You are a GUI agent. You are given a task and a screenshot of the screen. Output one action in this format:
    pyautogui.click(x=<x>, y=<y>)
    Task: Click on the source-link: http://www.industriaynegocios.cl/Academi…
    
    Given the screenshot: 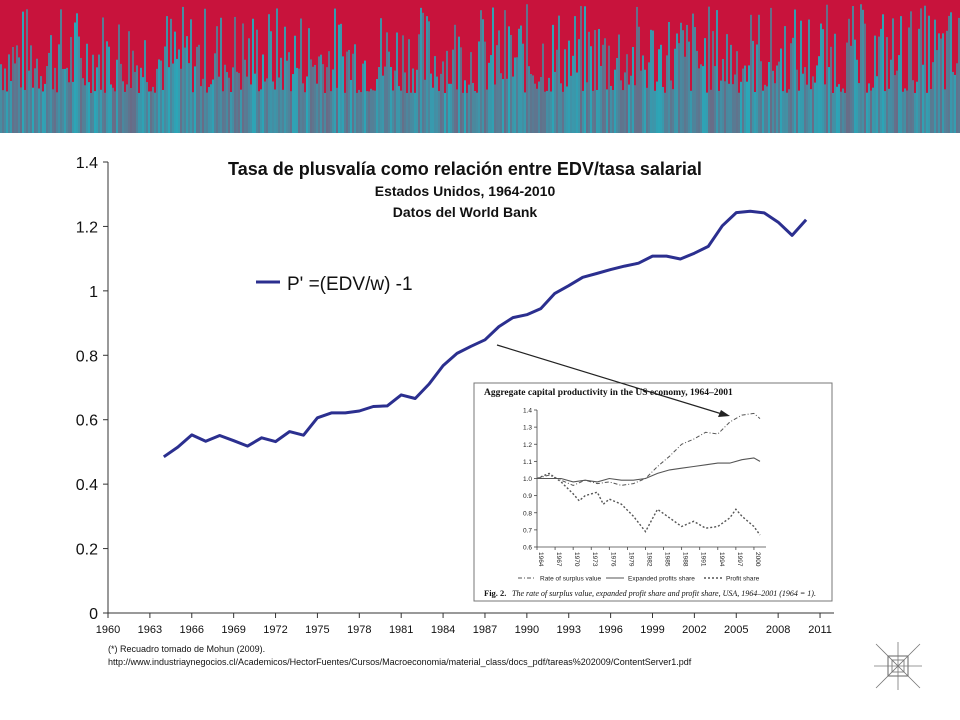 What is the action you would take?
    pyautogui.click(x=400, y=662)
    